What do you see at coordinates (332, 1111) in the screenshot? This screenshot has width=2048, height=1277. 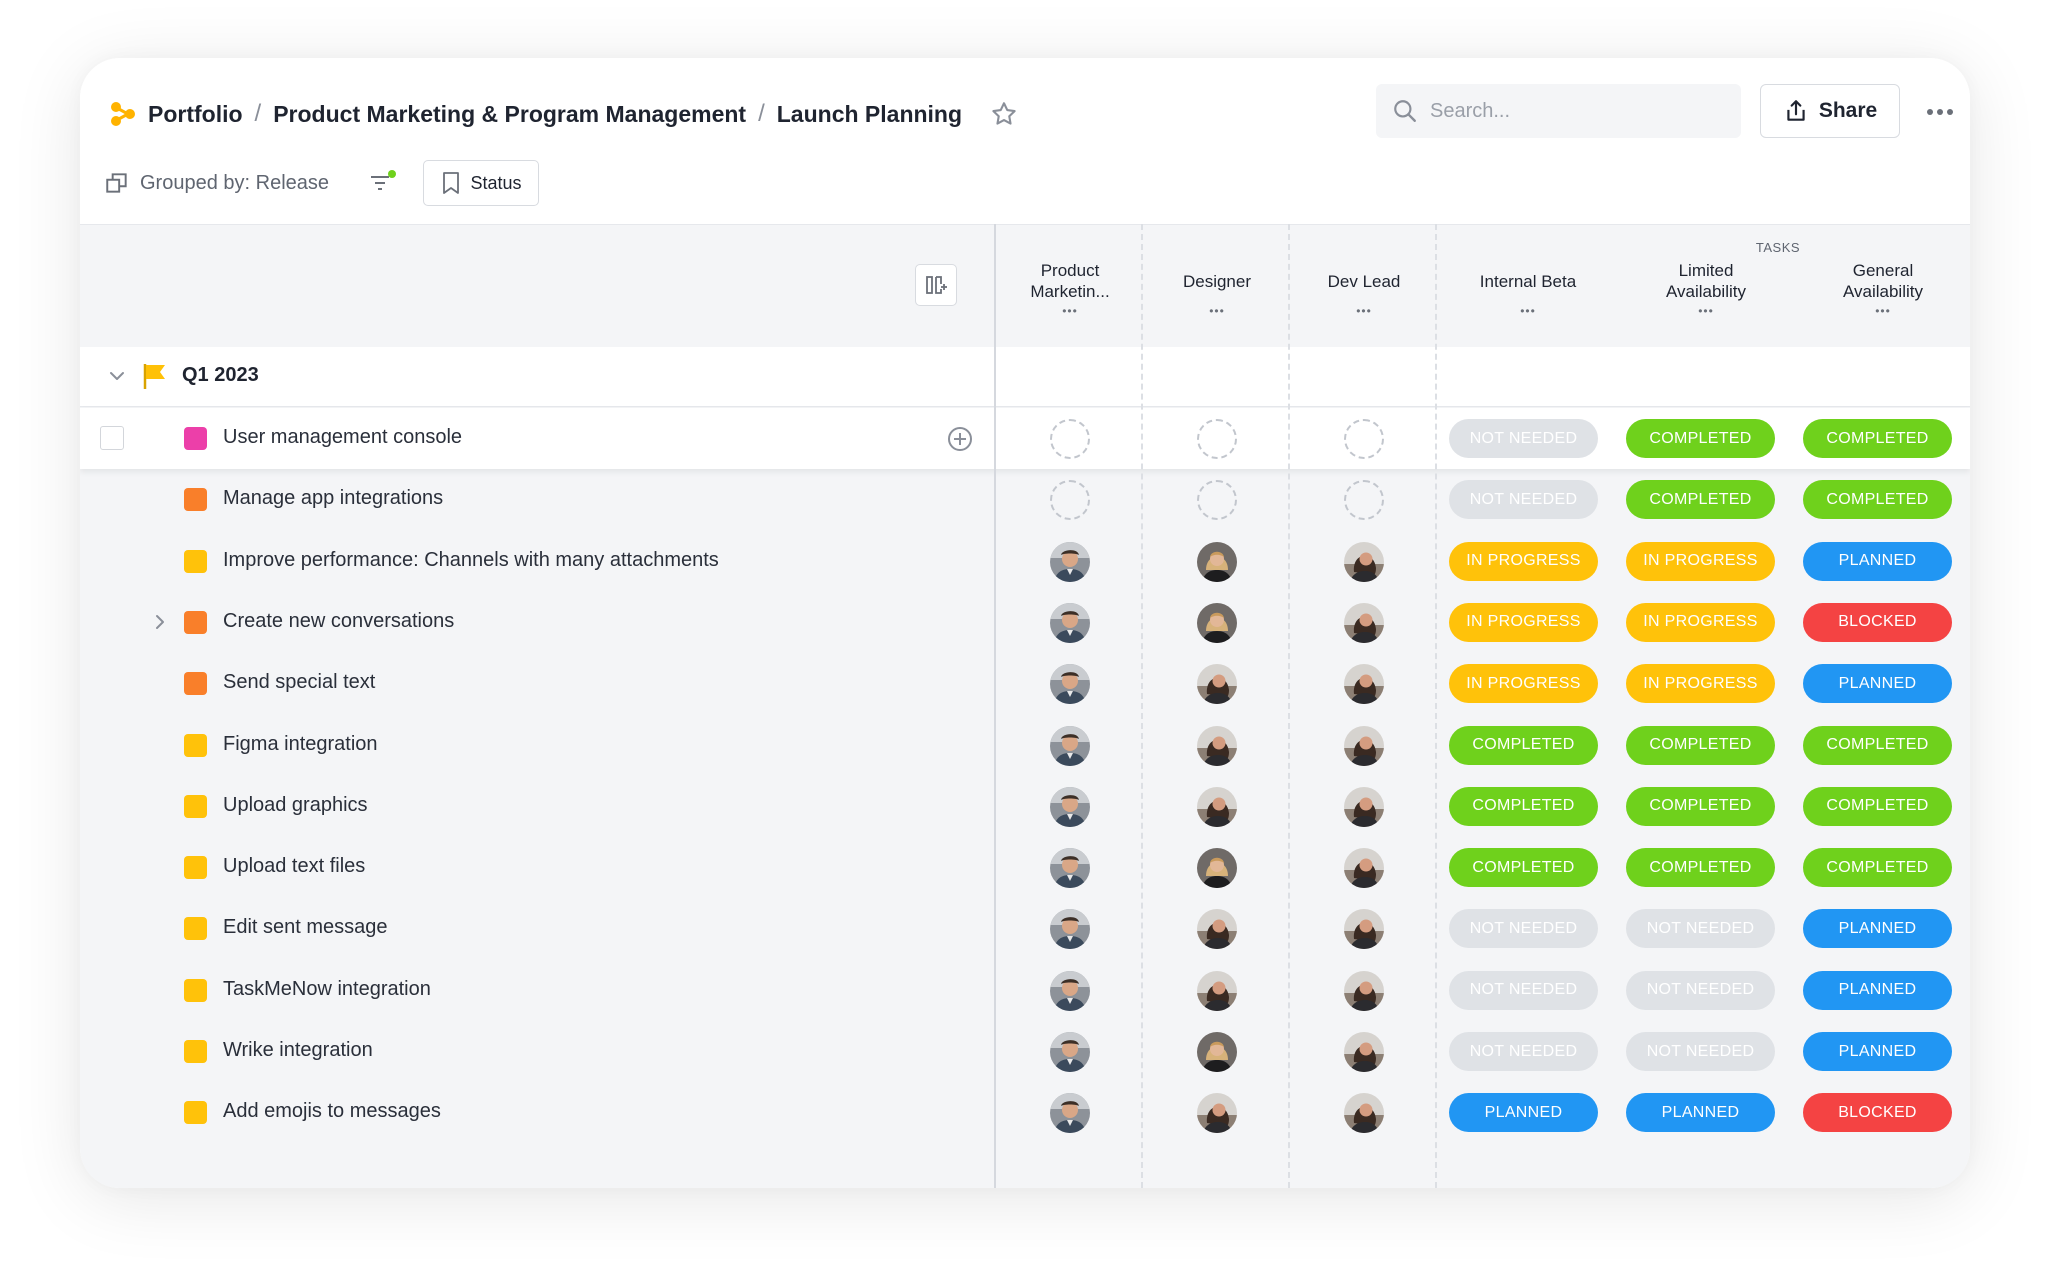 I see `task-name: Add emojis to messages` at bounding box center [332, 1111].